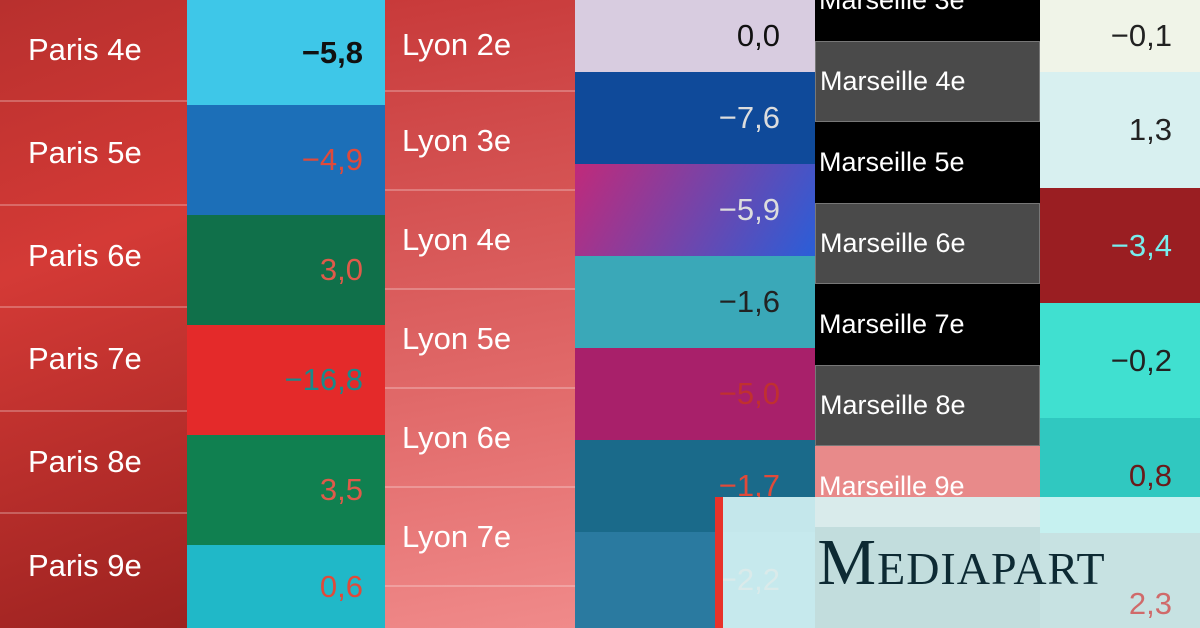 This screenshot has height=628, width=1200. What do you see at coordinates (1120, 360) in the screenshot?
I see `marseille-value: −0,2` at bounding box center [1120, 360].